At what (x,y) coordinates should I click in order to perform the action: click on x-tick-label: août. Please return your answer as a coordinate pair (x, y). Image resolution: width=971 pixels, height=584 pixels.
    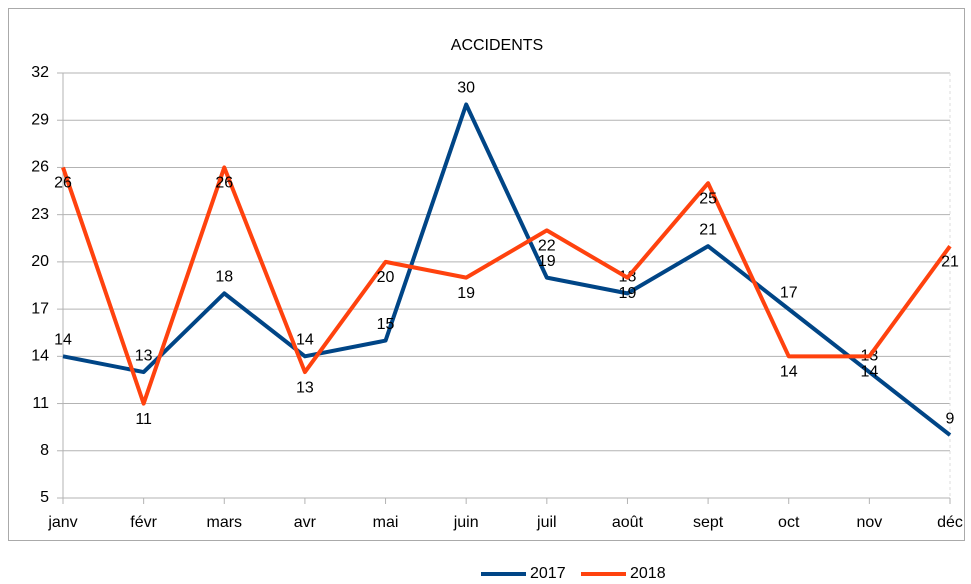
    Looking at the image, I should click on (628, 522).